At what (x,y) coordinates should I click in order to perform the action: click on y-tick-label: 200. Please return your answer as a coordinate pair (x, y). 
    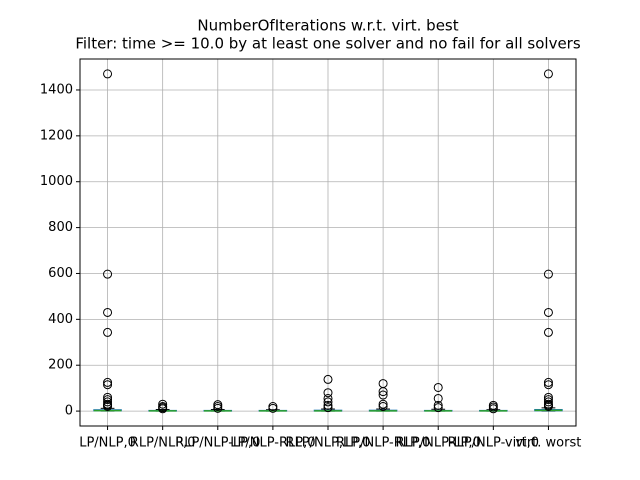
    Looking at the image, I should click on (60, 365).